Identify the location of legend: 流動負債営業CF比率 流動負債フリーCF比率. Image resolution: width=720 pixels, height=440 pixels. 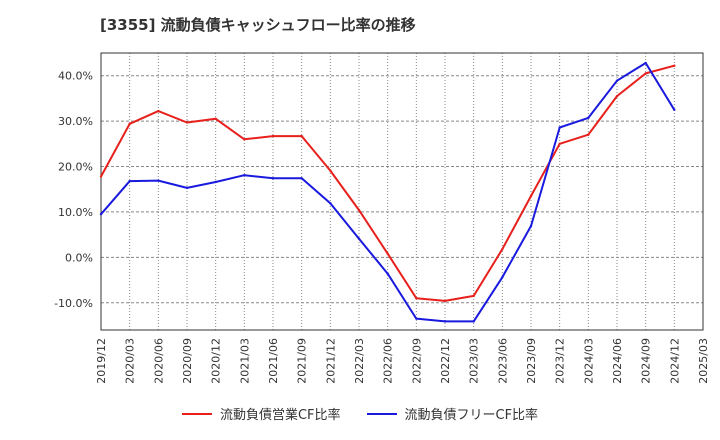
(360, 413).